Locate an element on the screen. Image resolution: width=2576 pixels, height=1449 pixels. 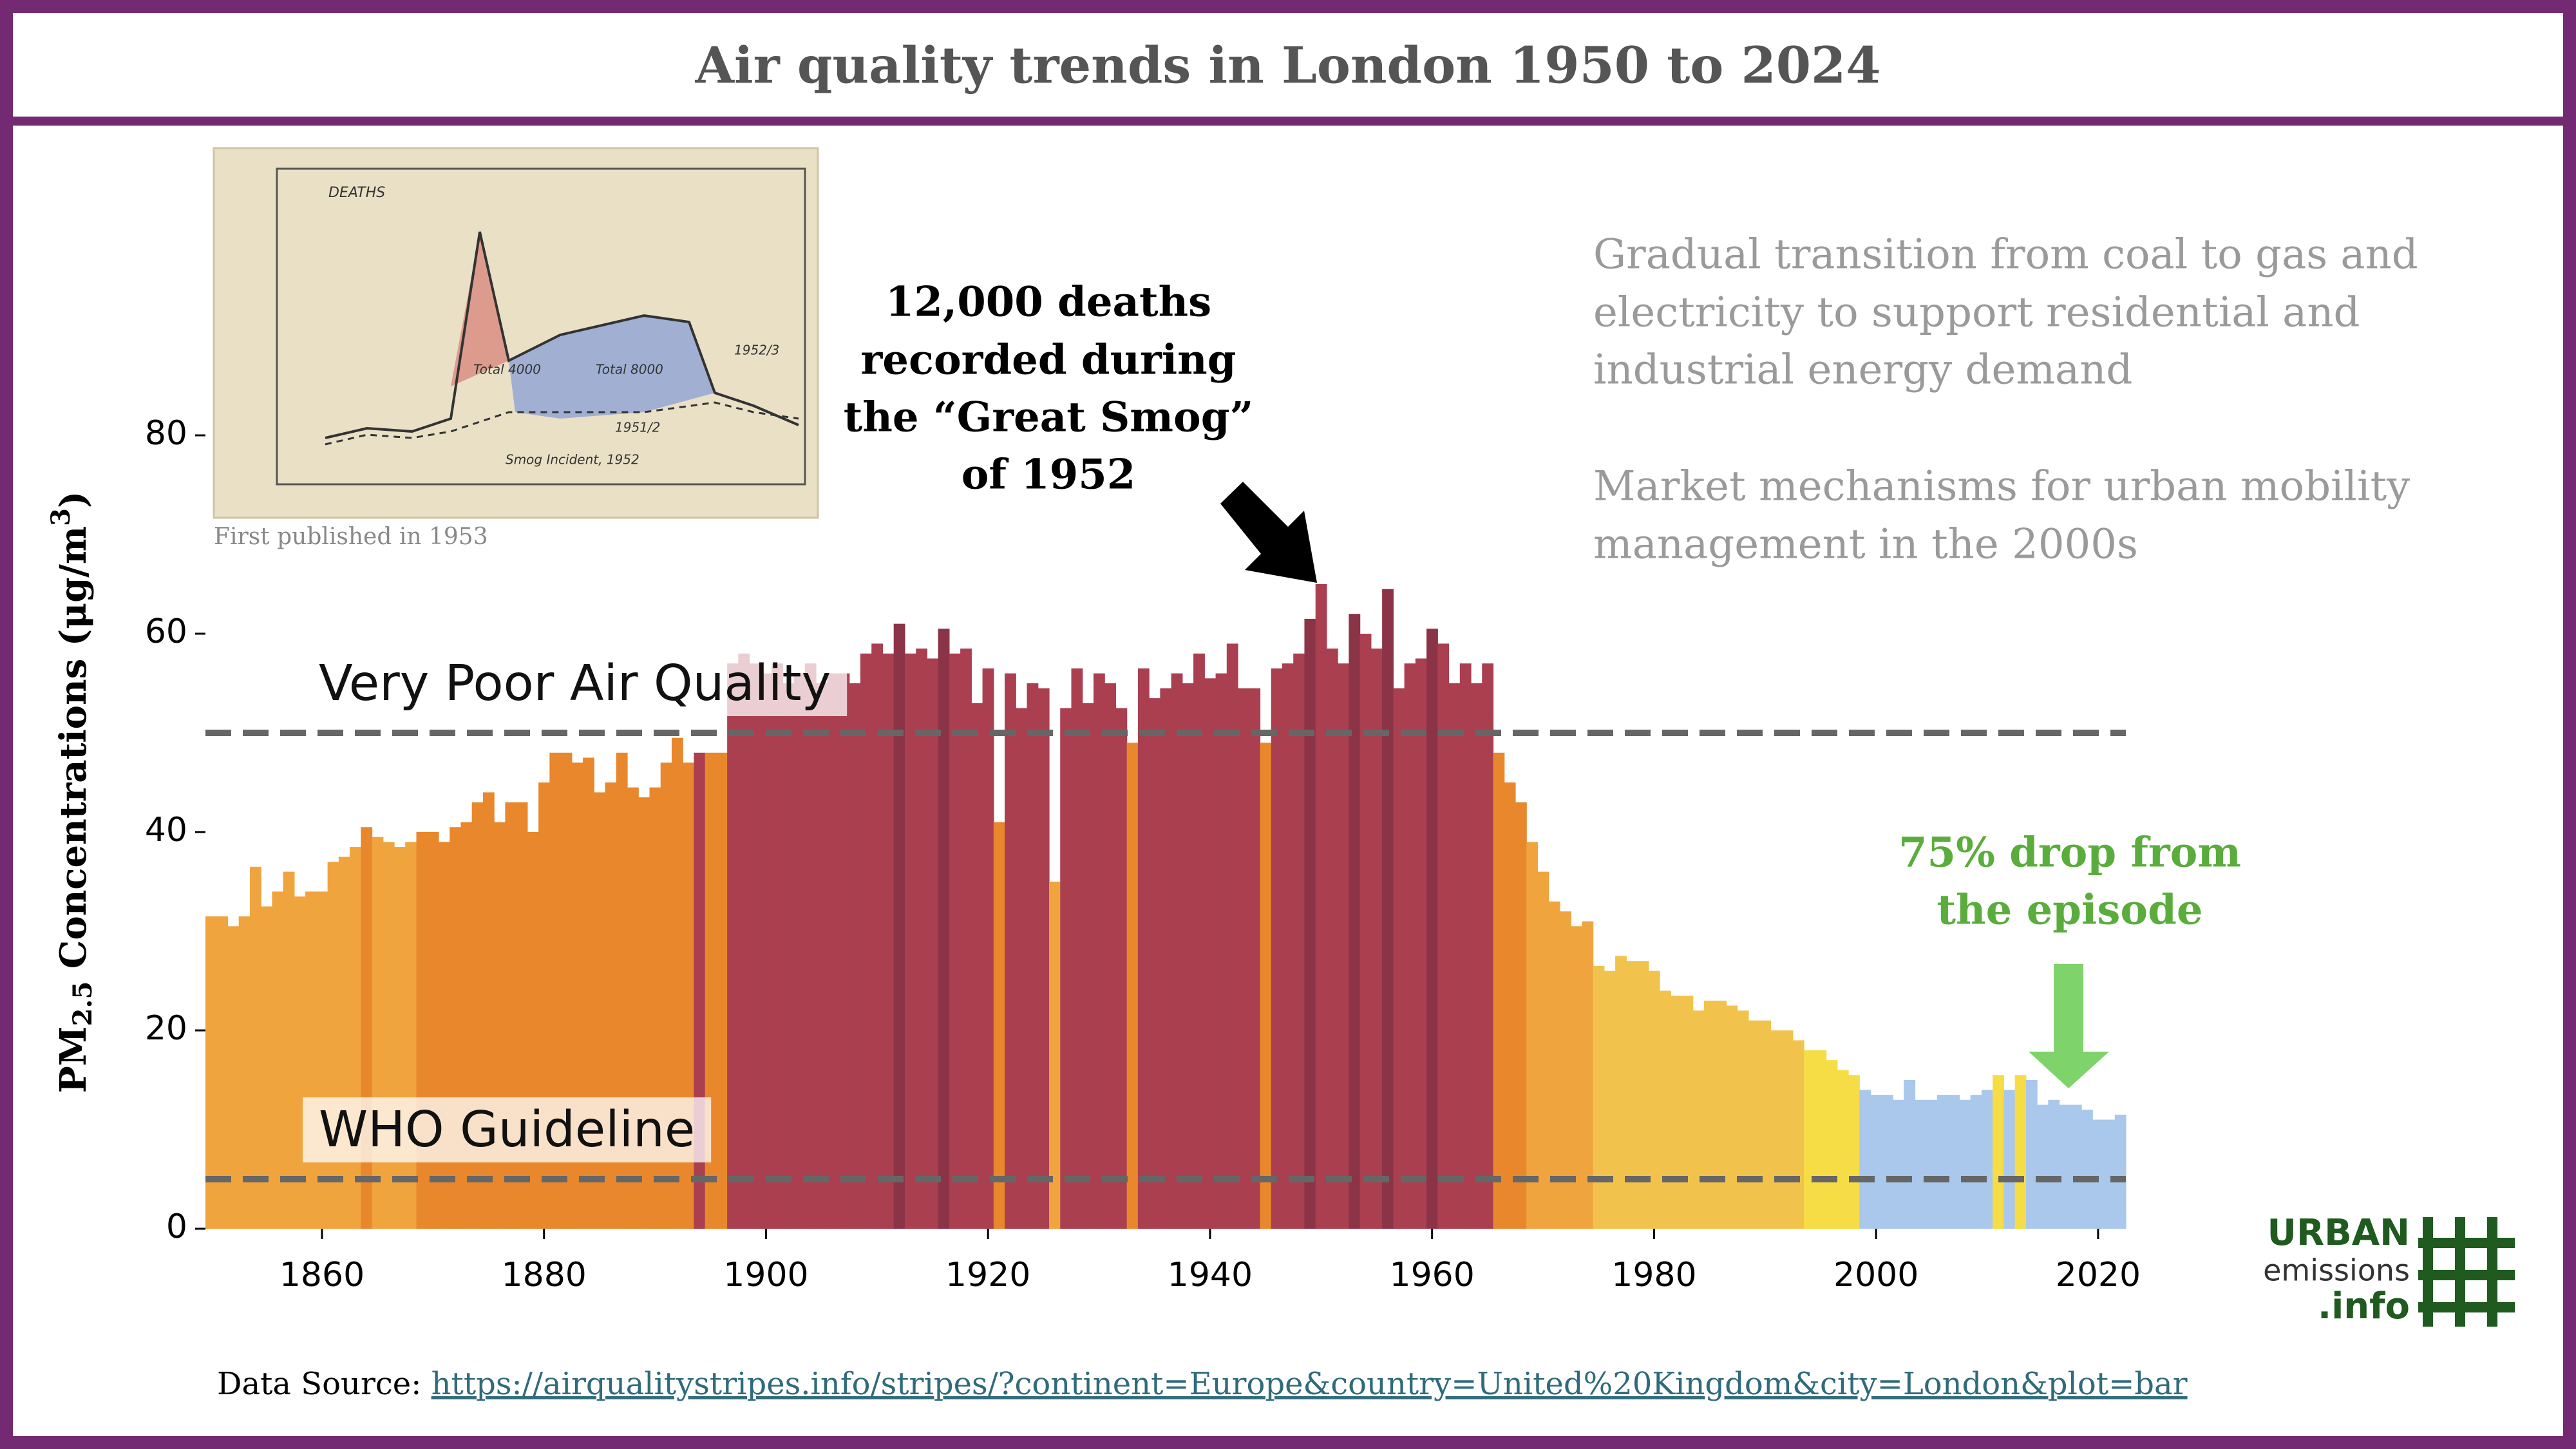
y-axis-label: PM2.5 Concentrations (μg/m3) is located at coordinates (72, 792).